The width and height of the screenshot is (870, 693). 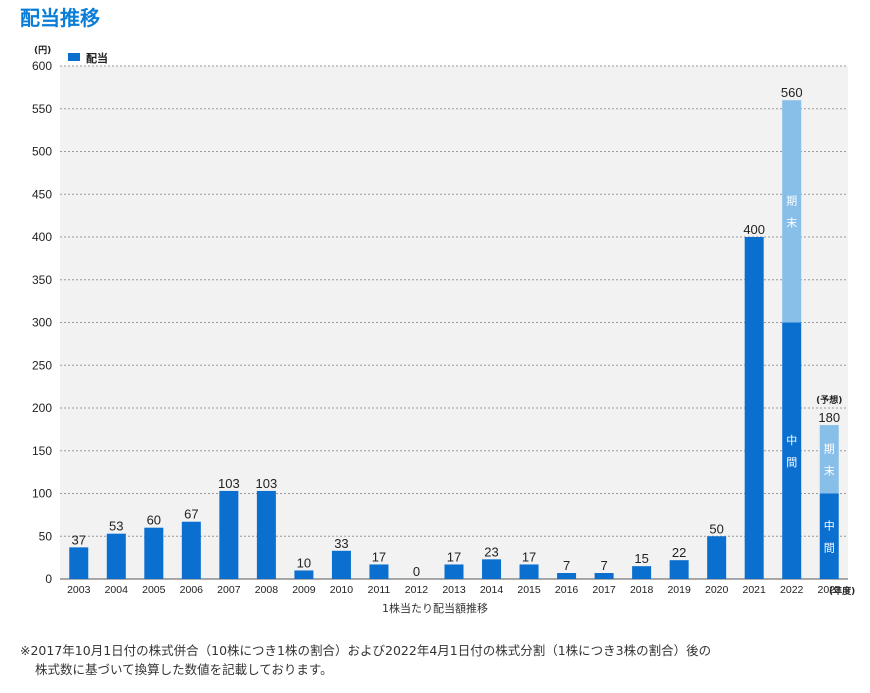 What do you see at coordinates (79, 539) in the screenshot?
I see `bar-value-label: 37` at bounding box center [79, 539].